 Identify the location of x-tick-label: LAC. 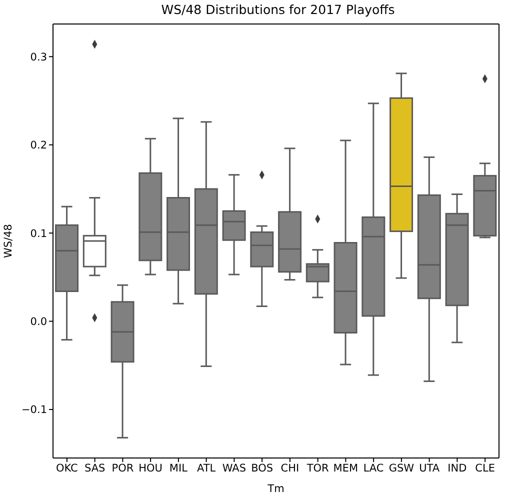
(373, 468).